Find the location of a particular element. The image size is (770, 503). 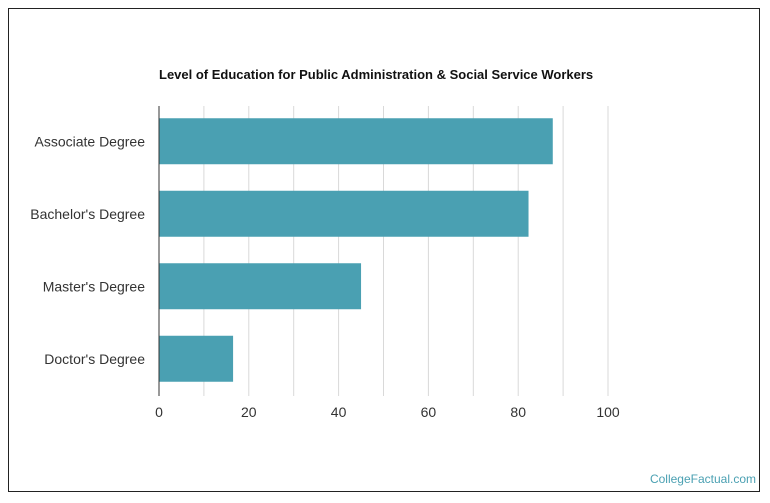

category-label: Master's Degree is located at coordinates (94, 286).